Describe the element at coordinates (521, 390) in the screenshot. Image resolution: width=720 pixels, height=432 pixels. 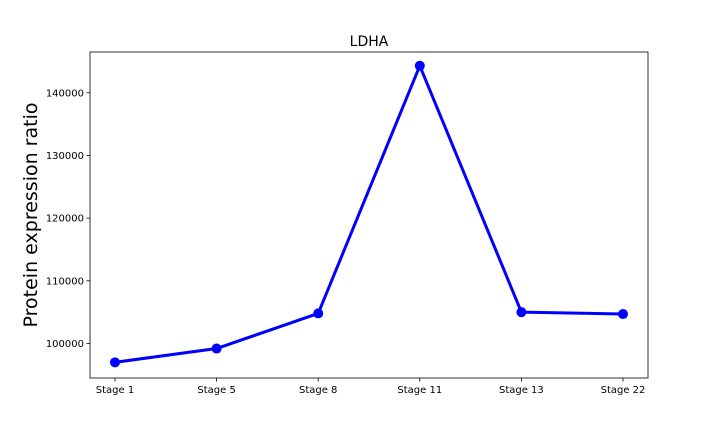
I see `x-tick-label: Stage 13` at that location.